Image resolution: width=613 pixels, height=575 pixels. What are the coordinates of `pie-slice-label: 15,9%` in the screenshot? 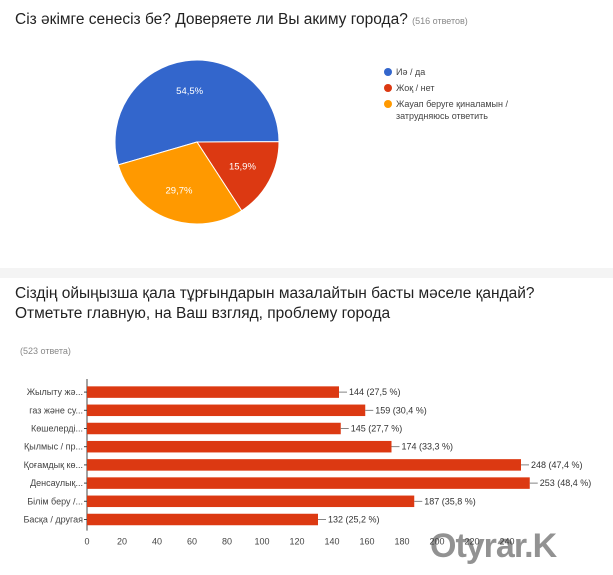 It's located at (242, 167).